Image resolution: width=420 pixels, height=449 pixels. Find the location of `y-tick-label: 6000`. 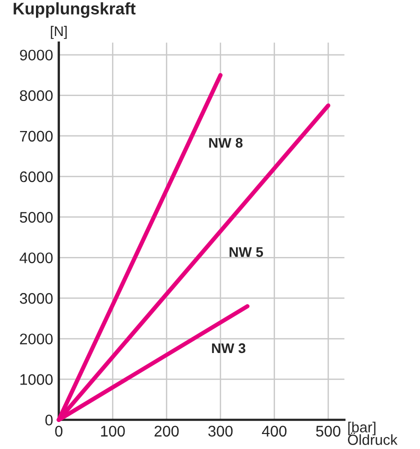

y-tick-label: 6000 is located at coordinates (36, 176).